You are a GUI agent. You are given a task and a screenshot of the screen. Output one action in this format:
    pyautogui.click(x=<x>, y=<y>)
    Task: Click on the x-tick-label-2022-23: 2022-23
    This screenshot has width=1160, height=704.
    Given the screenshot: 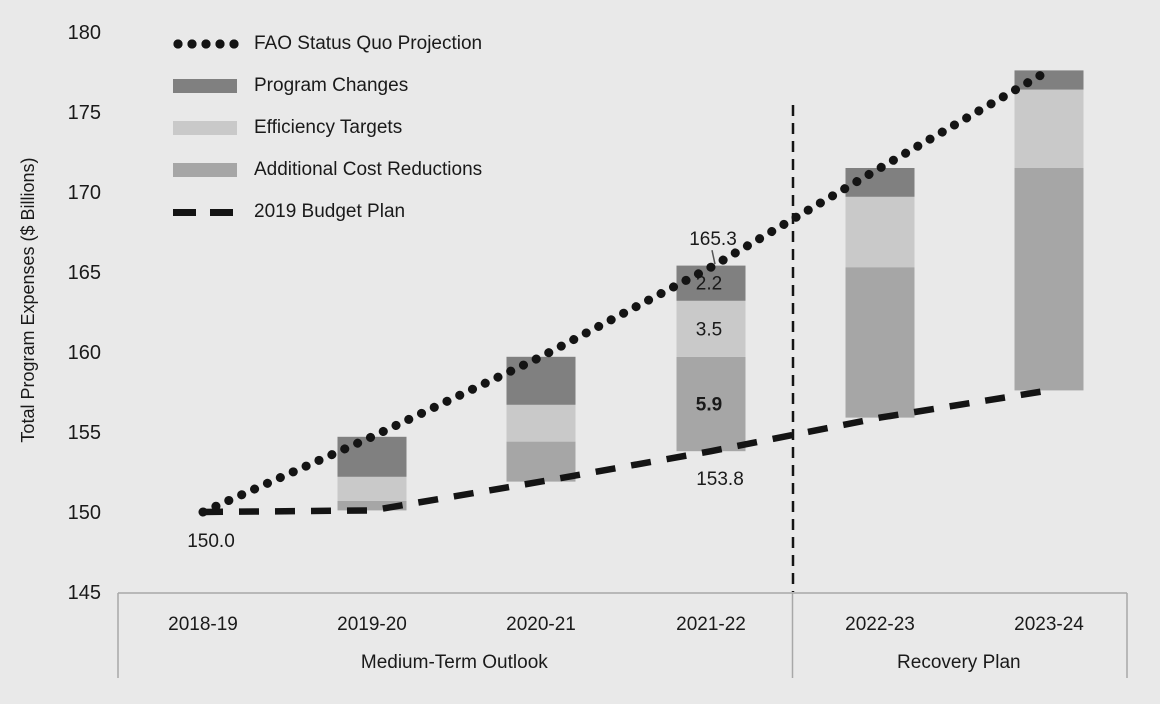 What is the action you would take?
    pyautogui.click(x=880, y=624)
    